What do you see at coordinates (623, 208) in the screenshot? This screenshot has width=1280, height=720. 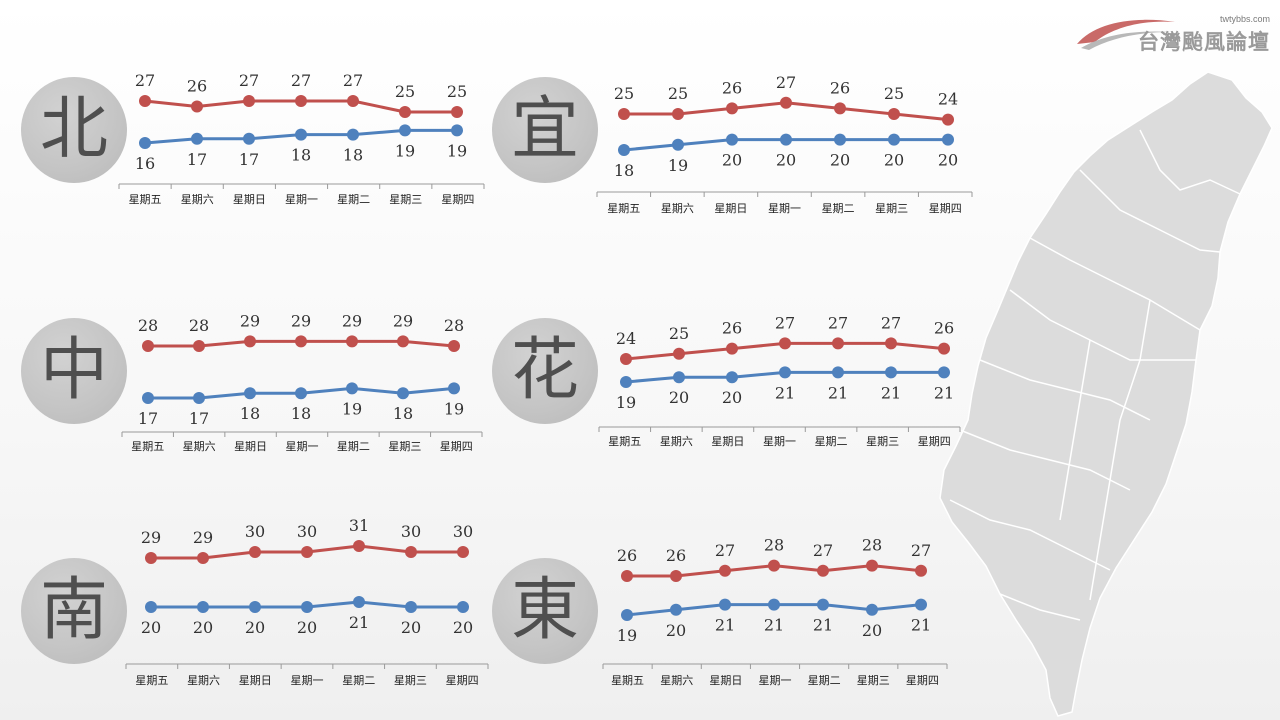 I see `x-tick-label-yilan: 星期五` at bounding box center [623, 208].